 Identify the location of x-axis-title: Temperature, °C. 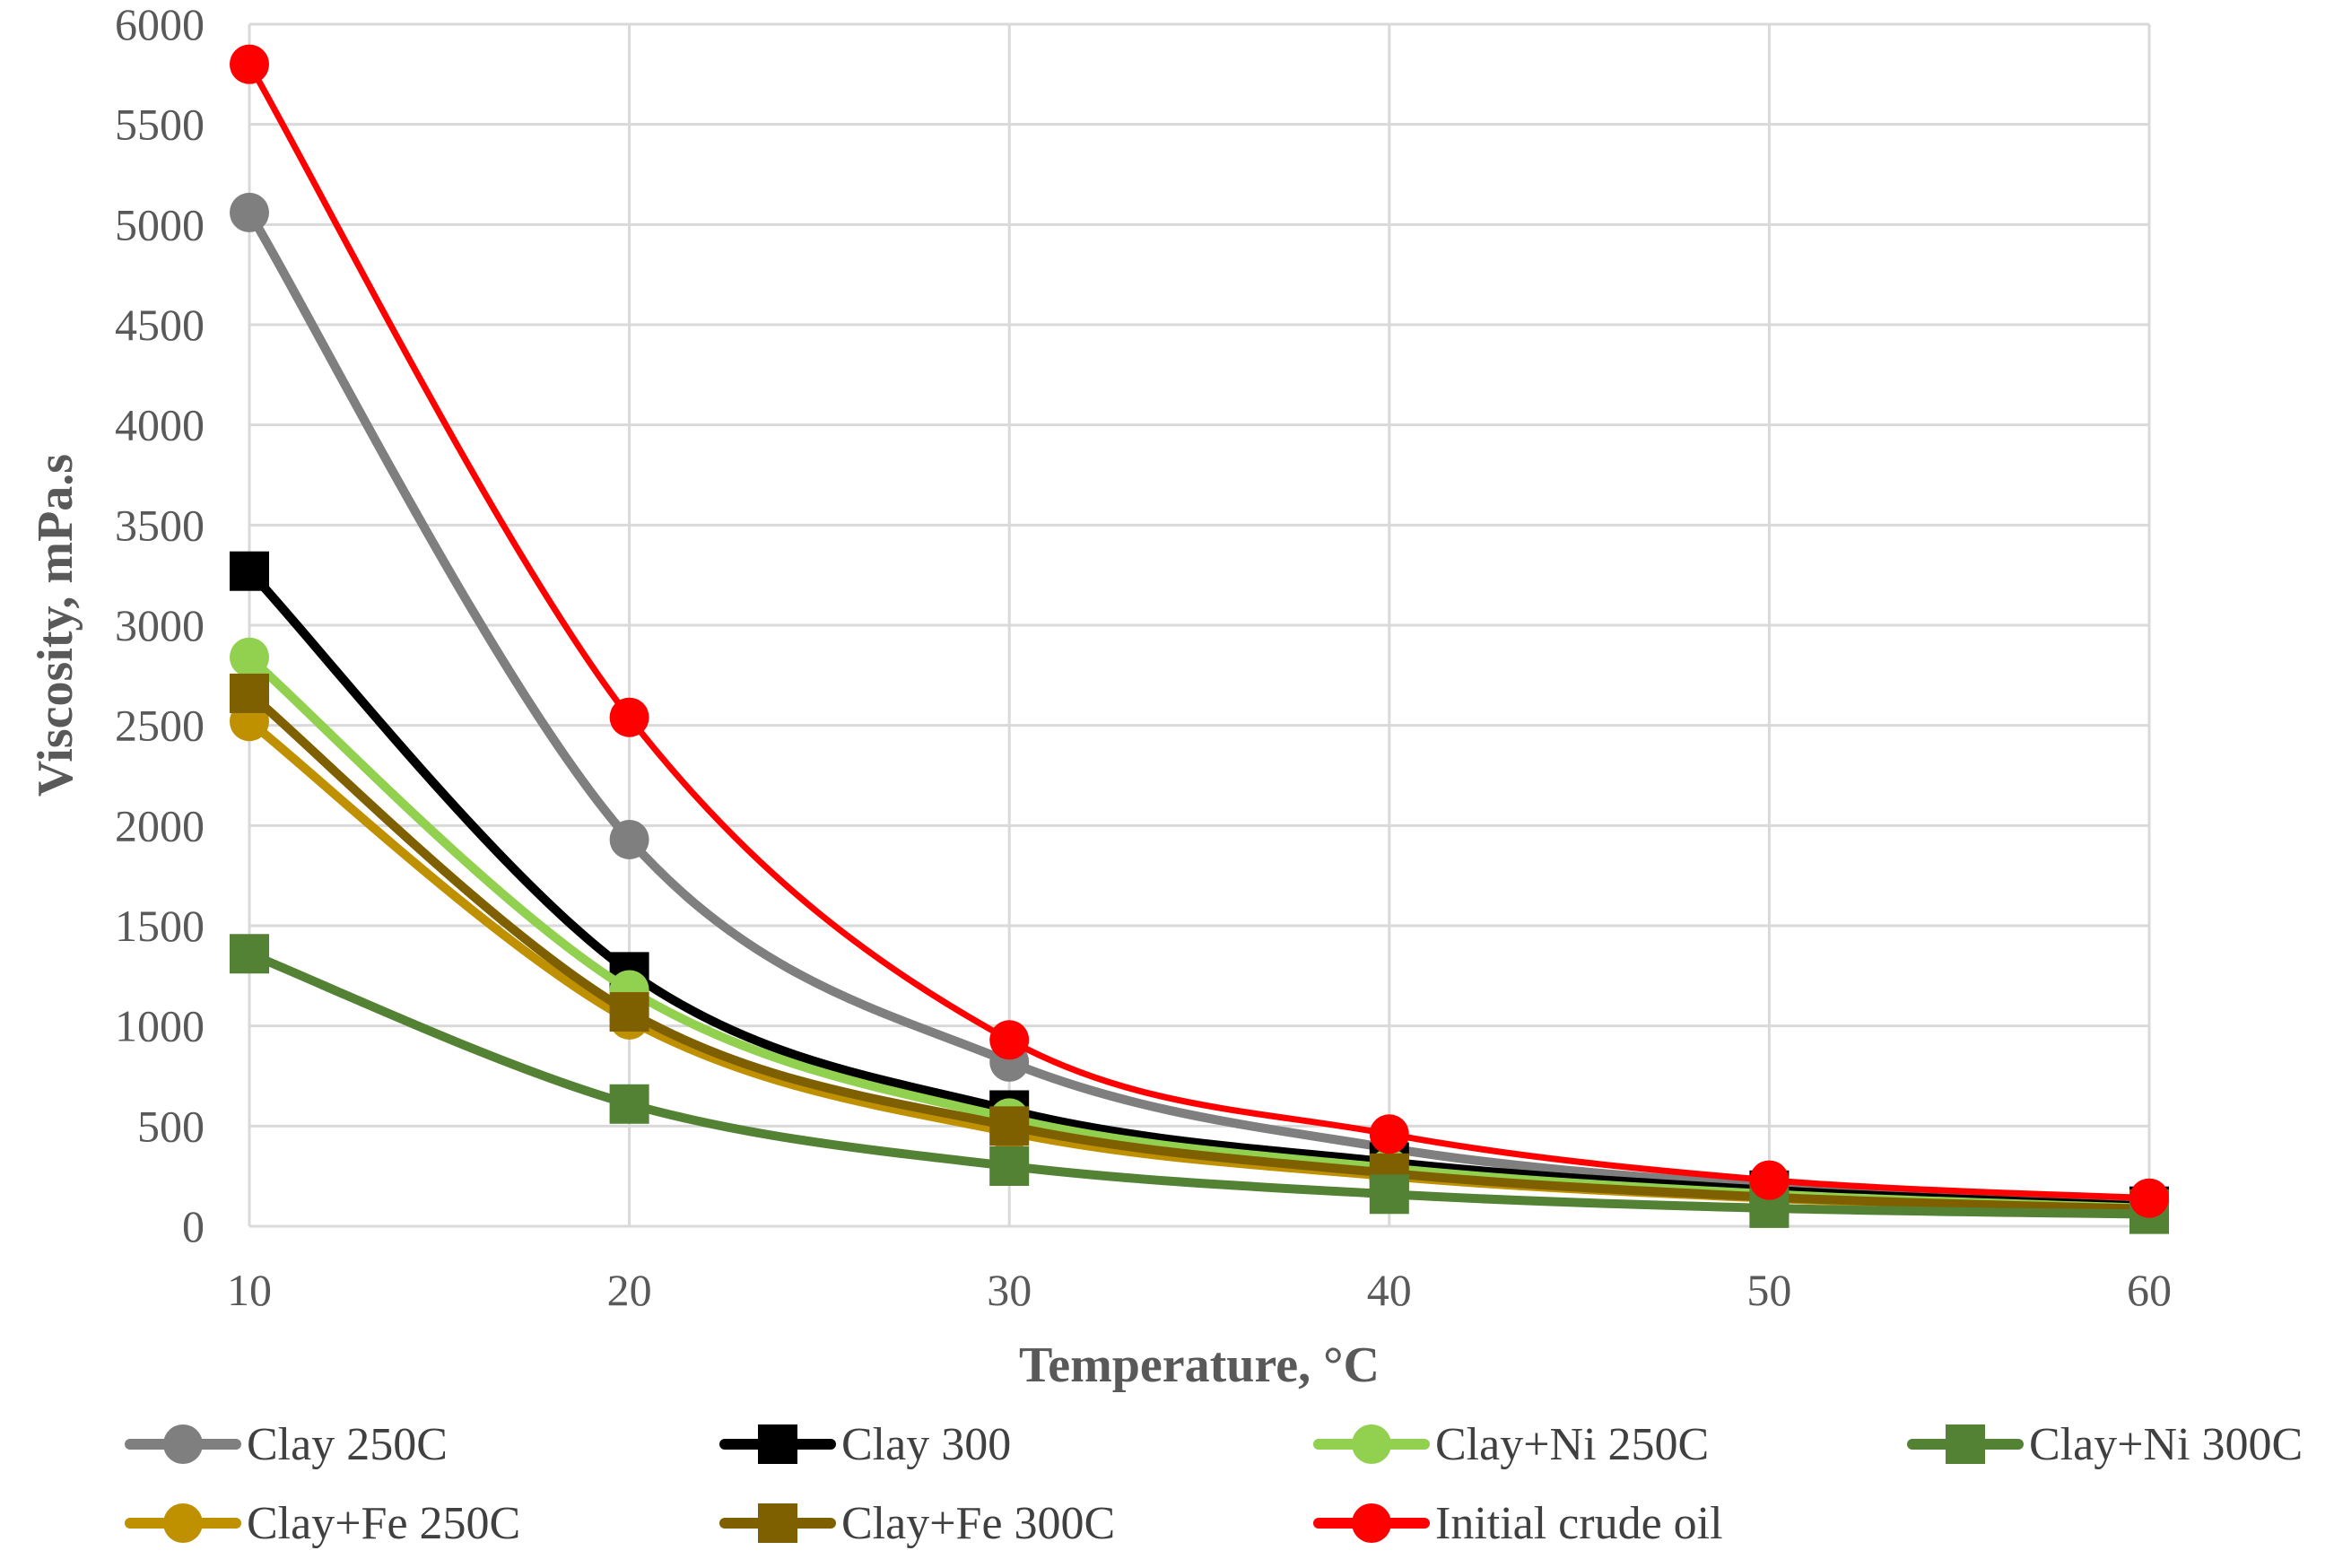
(1200, 1365).